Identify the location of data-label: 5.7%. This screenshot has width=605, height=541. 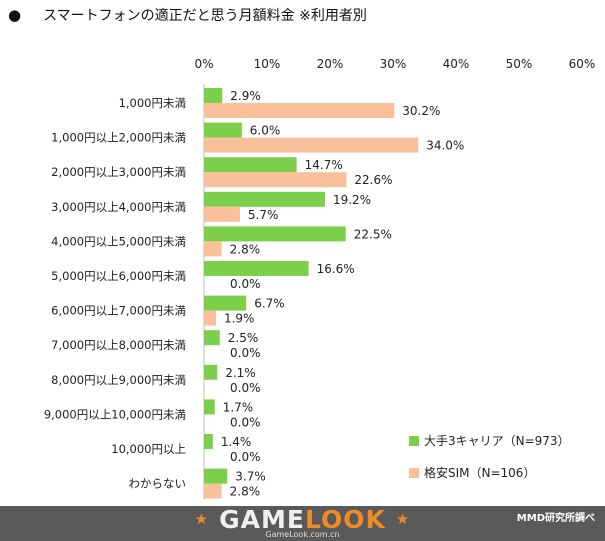
(263, 215).